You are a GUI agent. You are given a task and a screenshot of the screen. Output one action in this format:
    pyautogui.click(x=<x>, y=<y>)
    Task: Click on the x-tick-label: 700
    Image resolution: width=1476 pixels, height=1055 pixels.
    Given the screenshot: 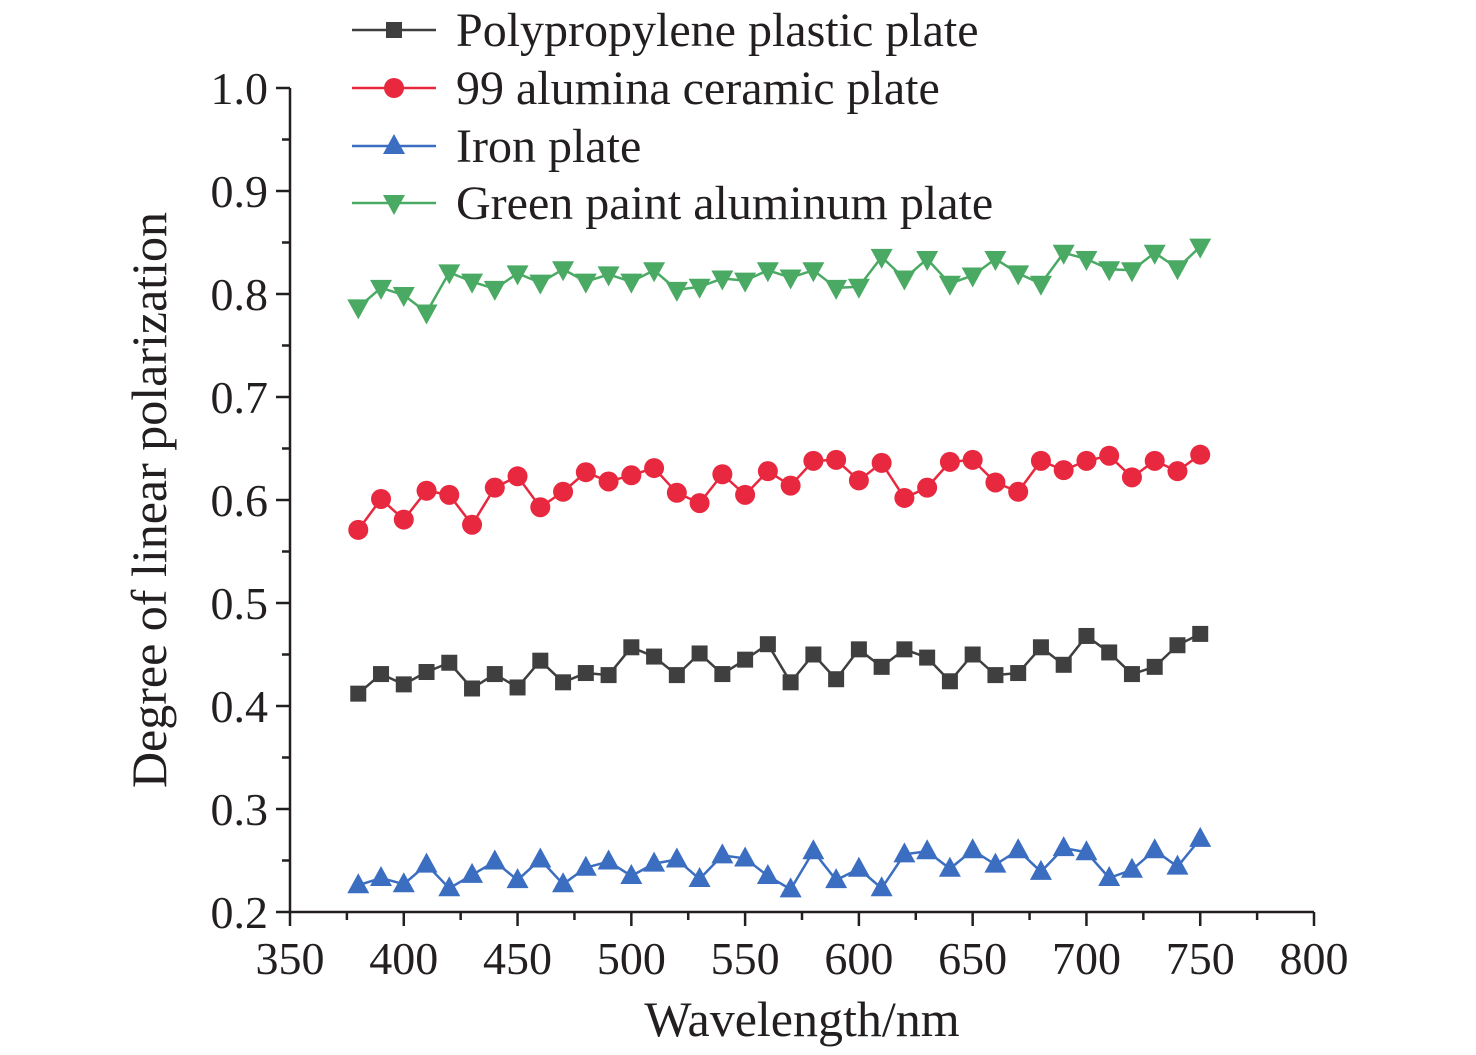 What is the action you would take?
    pyautogui.click(x=1086, y=958)
    